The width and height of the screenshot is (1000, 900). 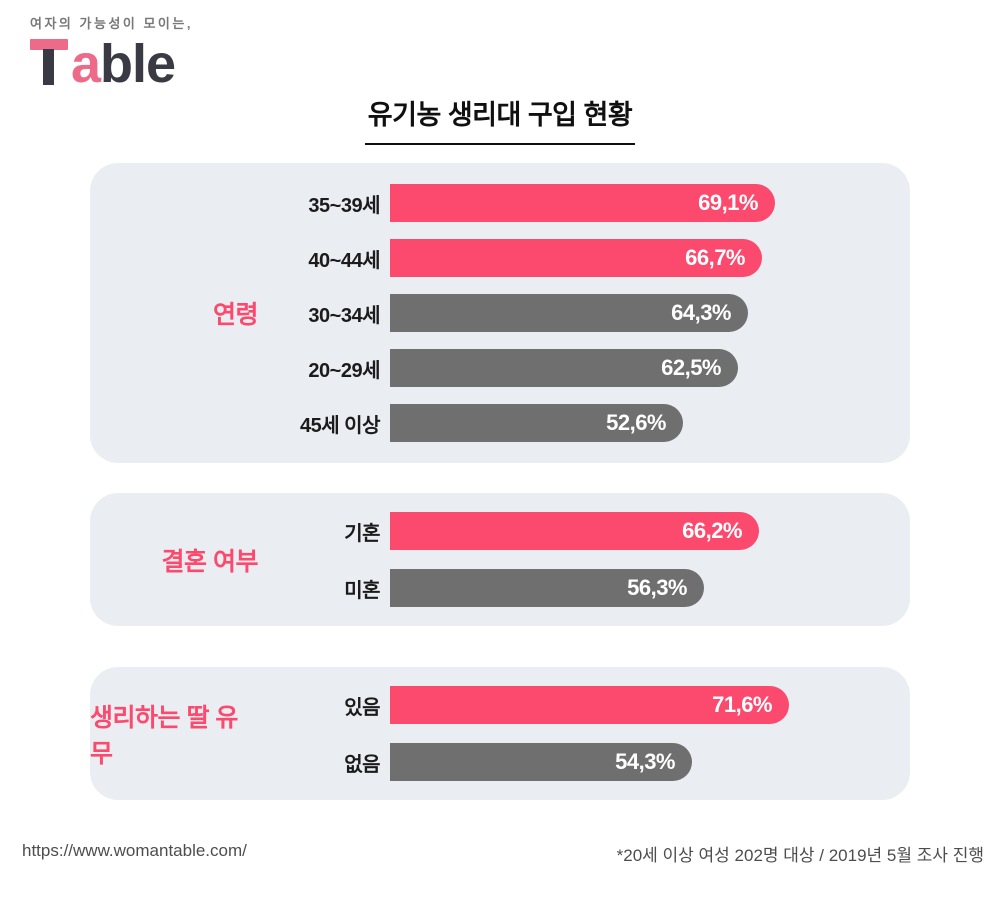 What do you see at coordinates (701, 312) in the screenshot?
I see `value-label: 64,3%` at bounding box center [701, 312].